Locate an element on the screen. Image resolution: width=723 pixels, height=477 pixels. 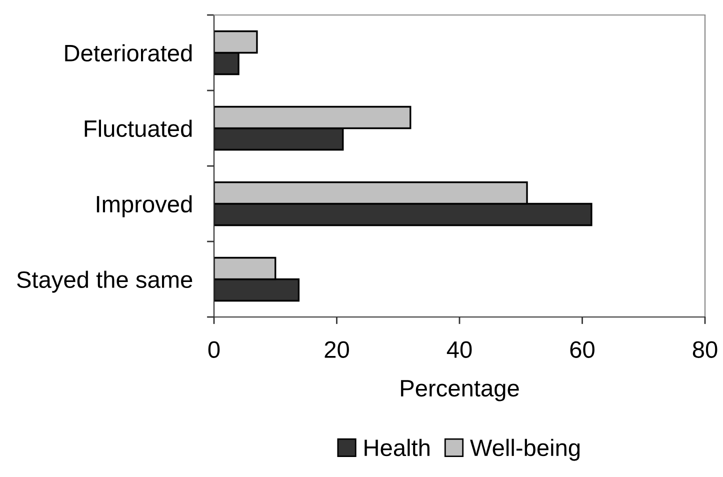
y-tick-label: Deteriorated is located at coordinates (128, 53).